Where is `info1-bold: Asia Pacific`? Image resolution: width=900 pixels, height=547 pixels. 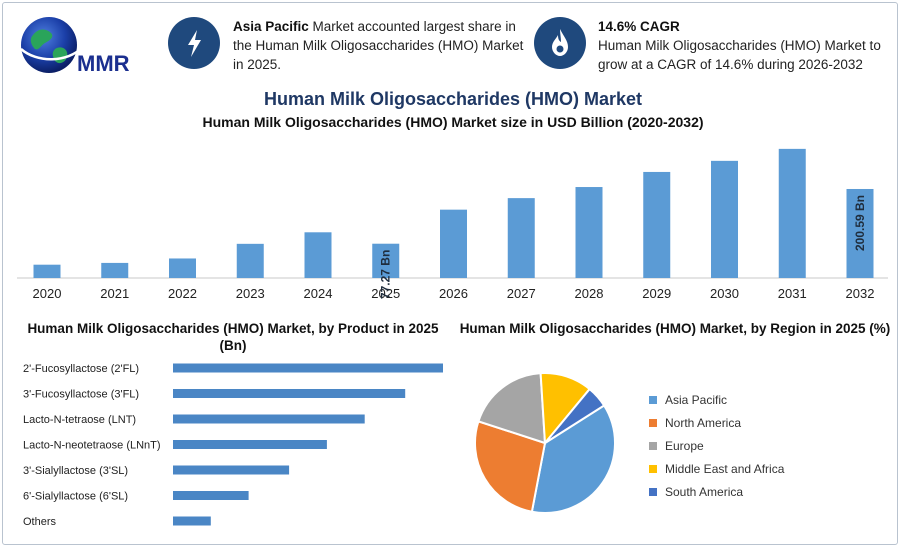
info1-bold: Asia Pacific is located at coordinates (271, 26).